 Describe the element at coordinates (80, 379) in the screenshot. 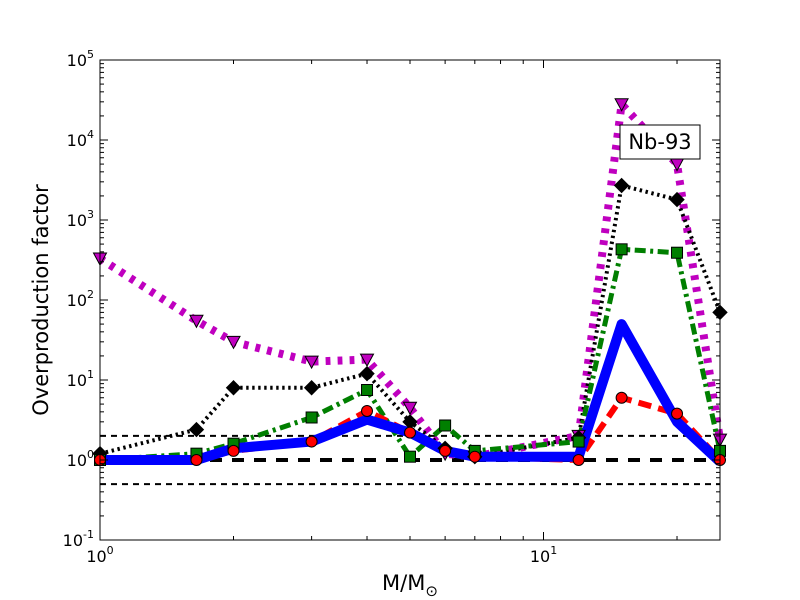

I see `y-tick-label: 10¹` at that location.